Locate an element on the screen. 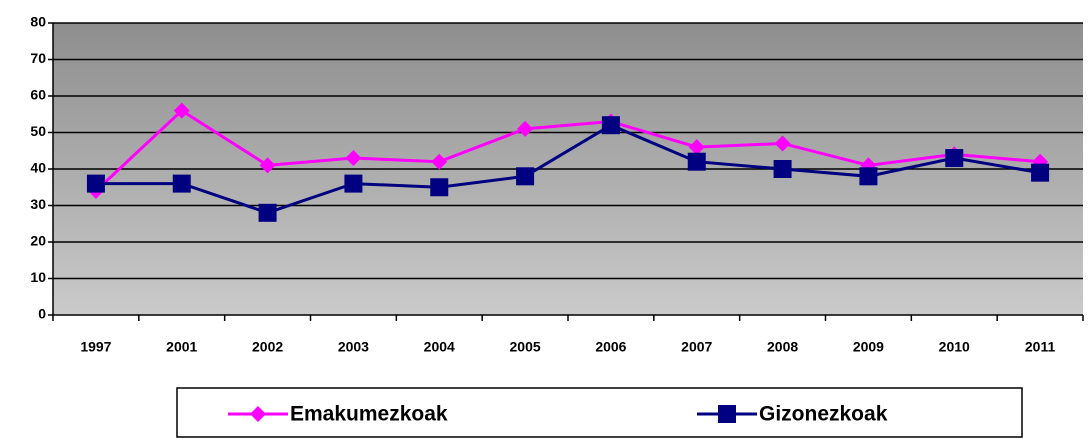  y-tick-label: 50 is located at coordinates (38, 131).